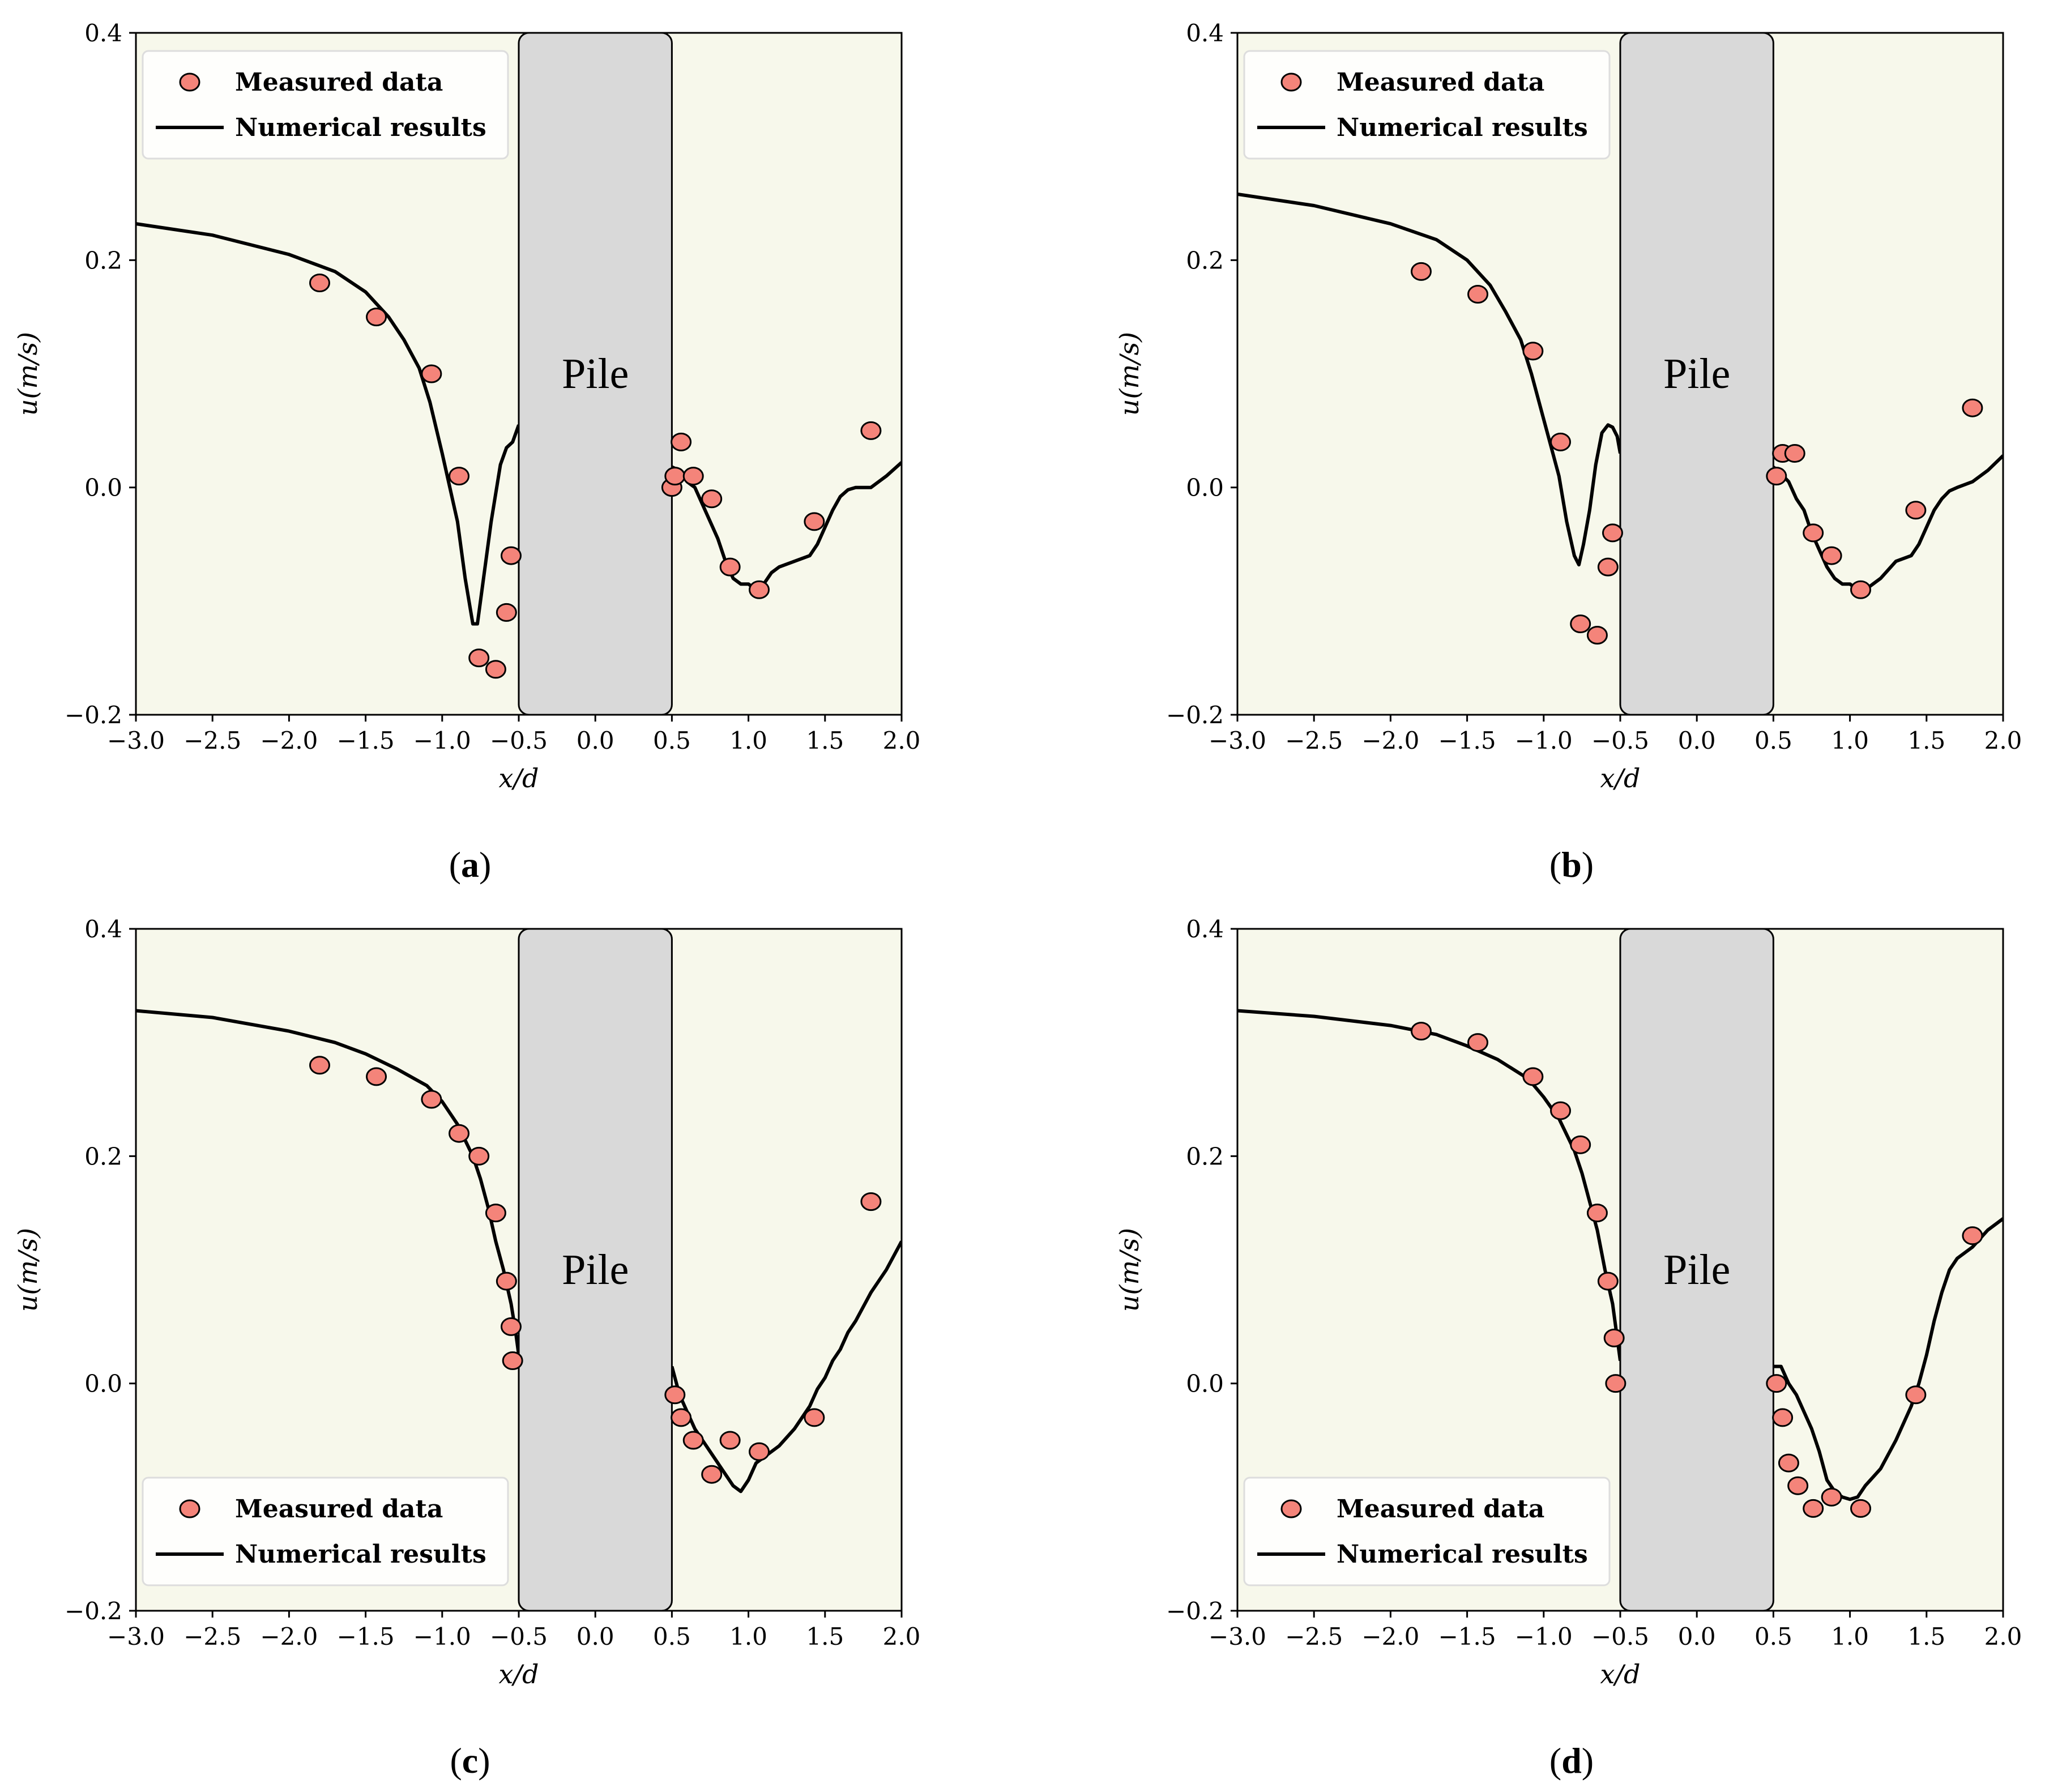  I want to click on caption-part: a, so click(470, 864).